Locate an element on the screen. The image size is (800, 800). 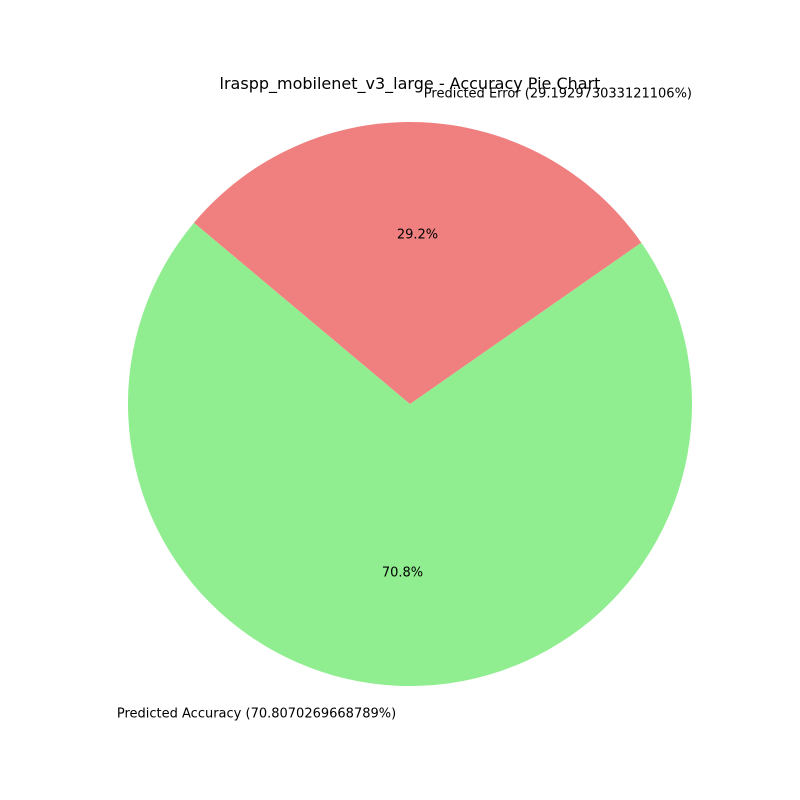
pie-percent-label-1: 29.2% is located at coordinates (417, 234).